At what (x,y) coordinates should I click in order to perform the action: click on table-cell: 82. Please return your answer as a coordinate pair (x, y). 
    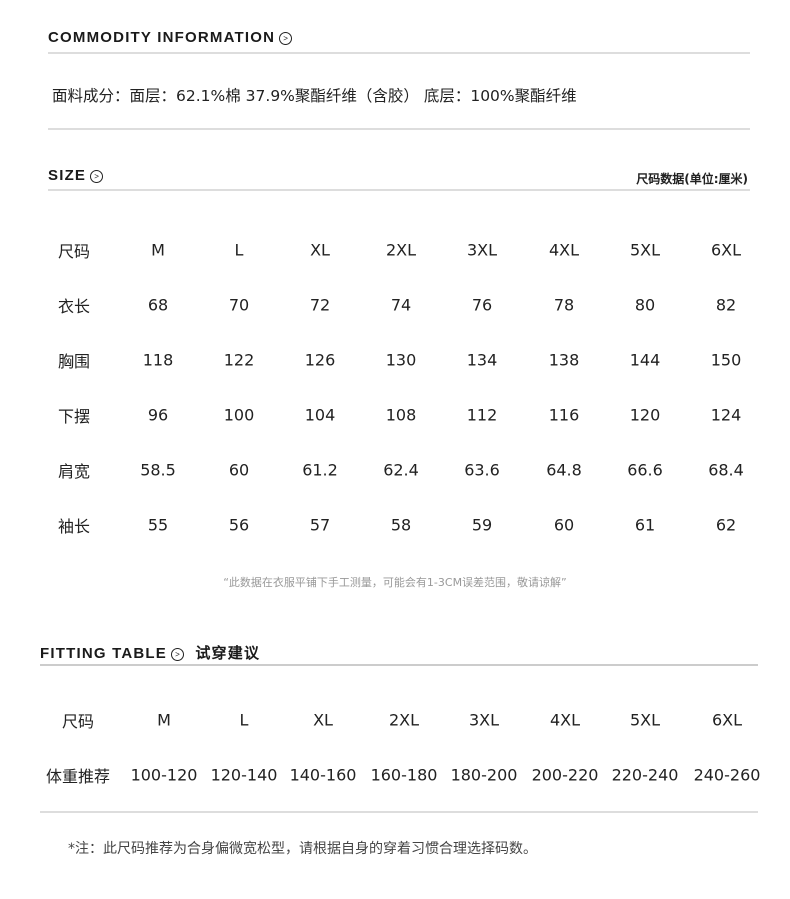
    Looking at the image, I should click on (726, 305).